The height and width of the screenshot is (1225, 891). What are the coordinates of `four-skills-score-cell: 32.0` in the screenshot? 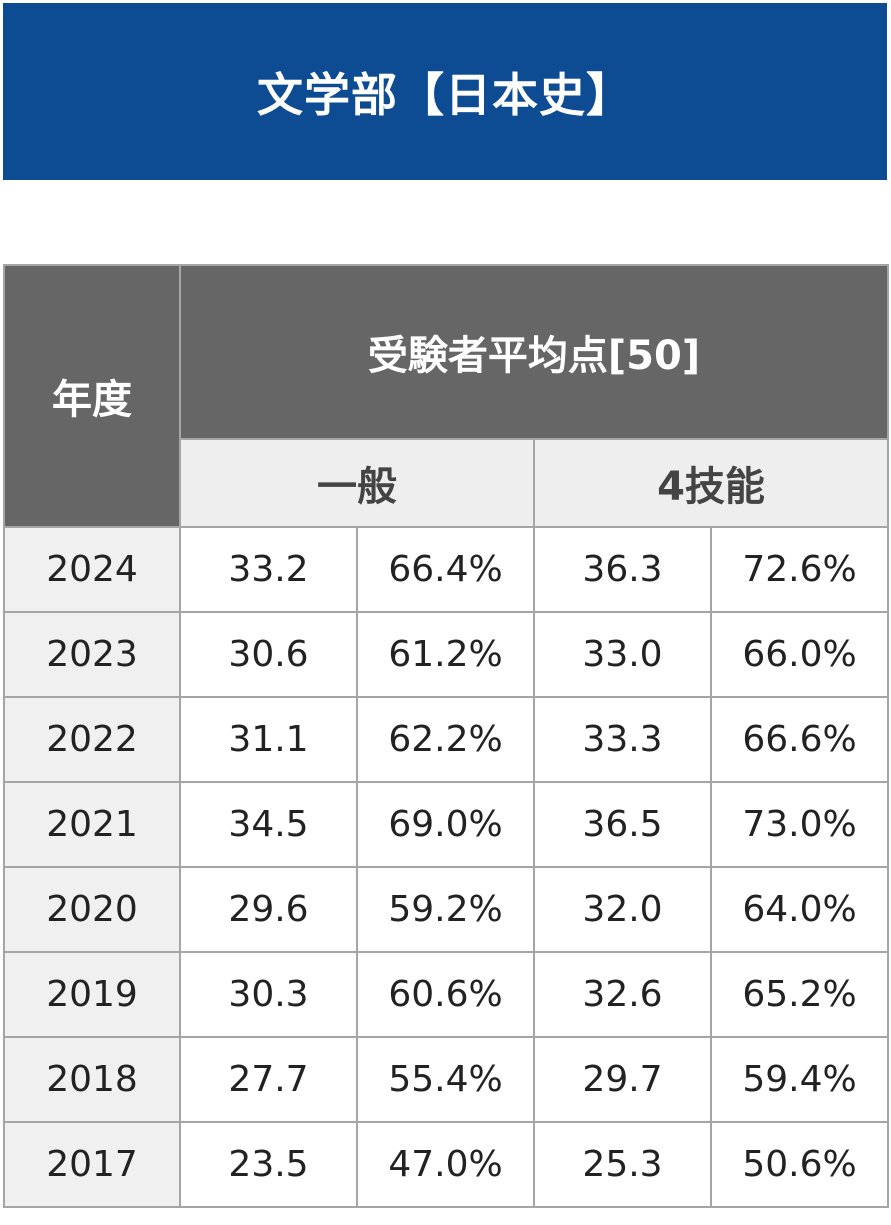 It's located at (622, 909).